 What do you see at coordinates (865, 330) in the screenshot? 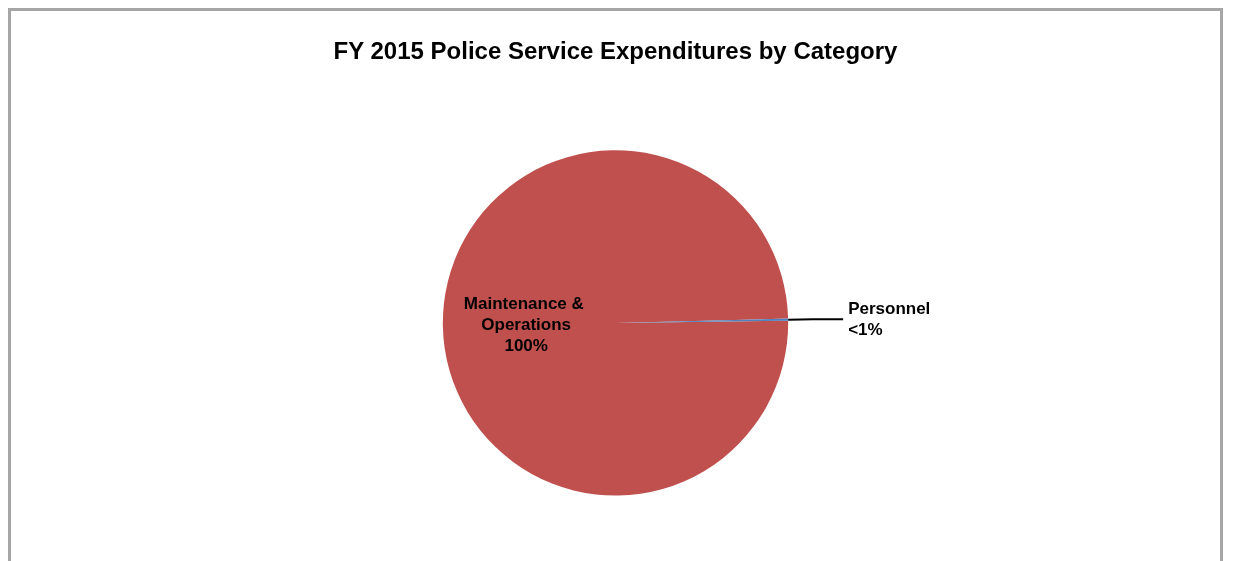
I see `data-label: <1%` at bounding box center [865, 330].